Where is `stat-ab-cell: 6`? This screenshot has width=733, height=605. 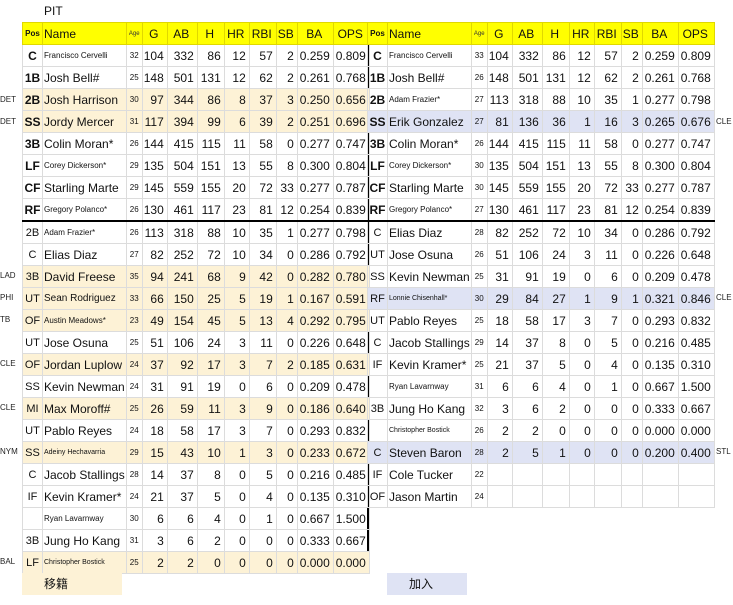
stat-ab-cell: 6 is located at coordinates (527, 408).